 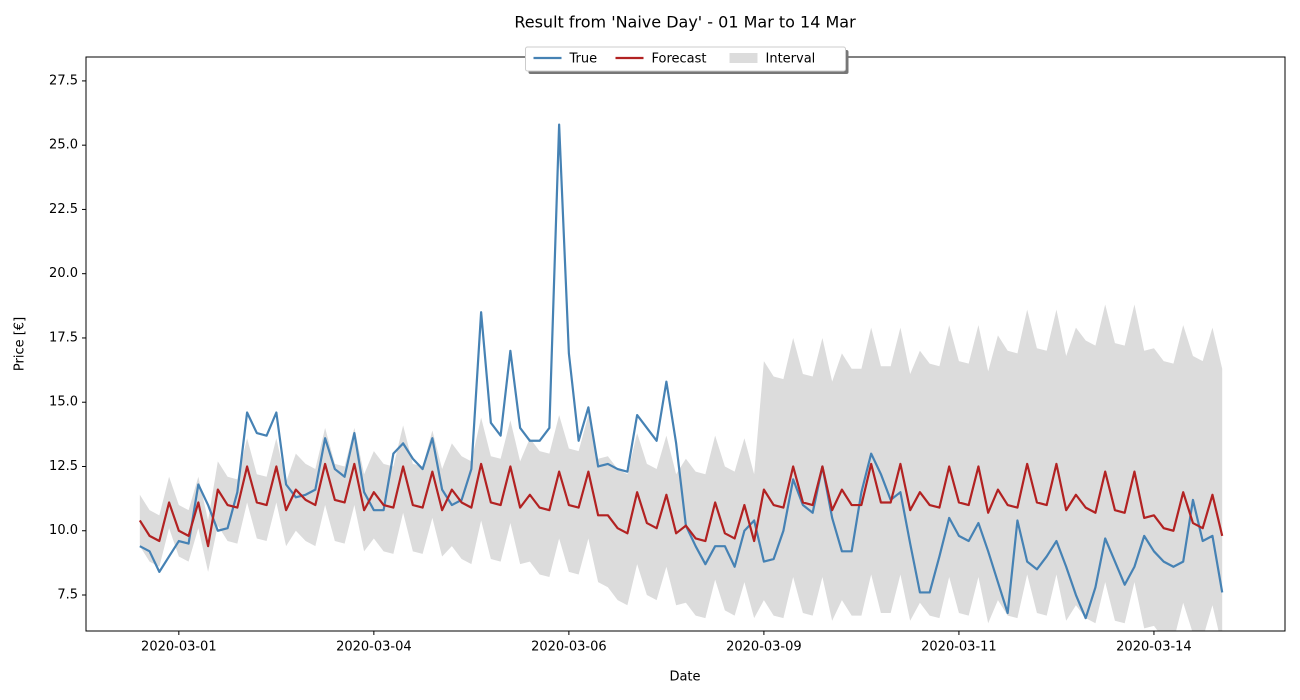 What do you see at coordinates (764, 647) in the screenshot?
I see `x-tick-label: 2020-03-09` at bounding box center [764, 647].